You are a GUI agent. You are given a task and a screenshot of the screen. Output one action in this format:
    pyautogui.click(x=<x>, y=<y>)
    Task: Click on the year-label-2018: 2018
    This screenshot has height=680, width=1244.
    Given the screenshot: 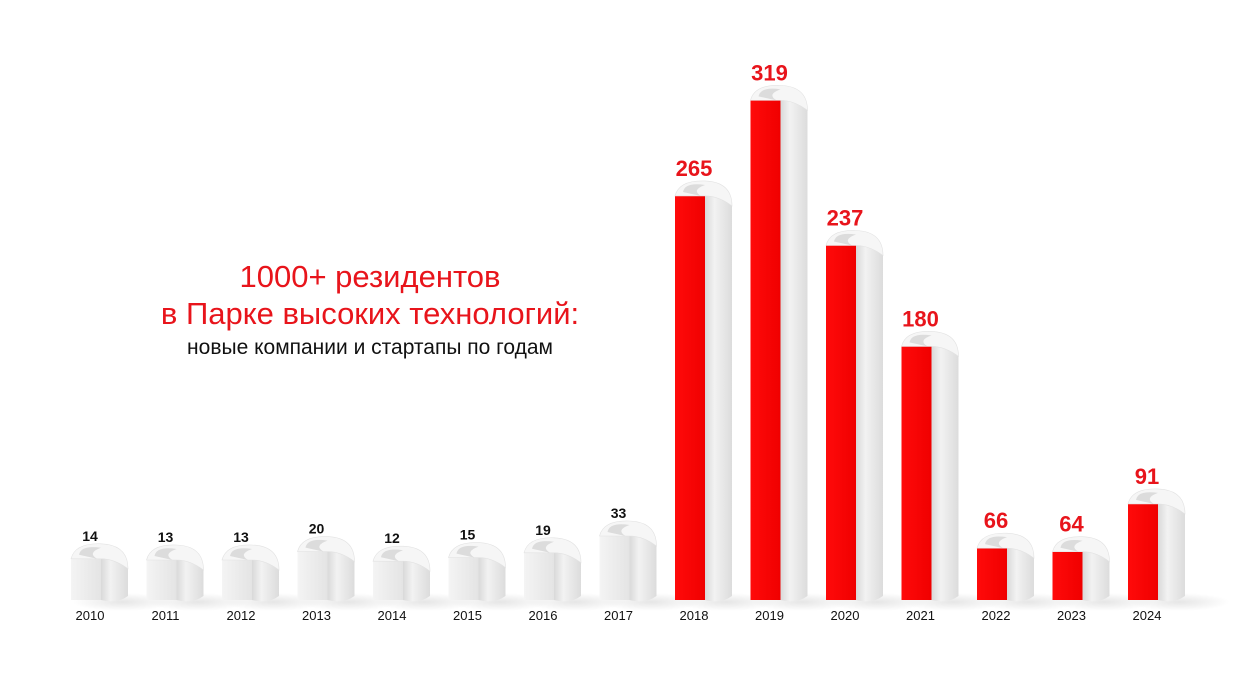 What is the action you would take?
    pyautogui.click(x=694, y=615)
    